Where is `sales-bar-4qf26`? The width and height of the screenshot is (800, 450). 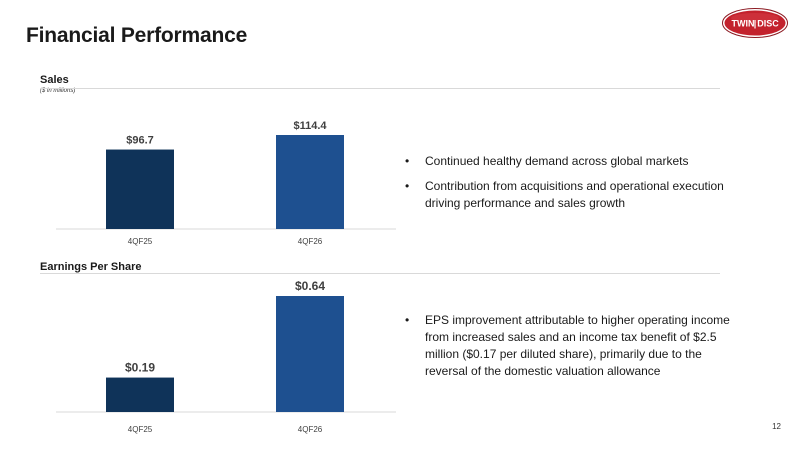 sales-bar-4qf26 is located at coordinates (310, 182).